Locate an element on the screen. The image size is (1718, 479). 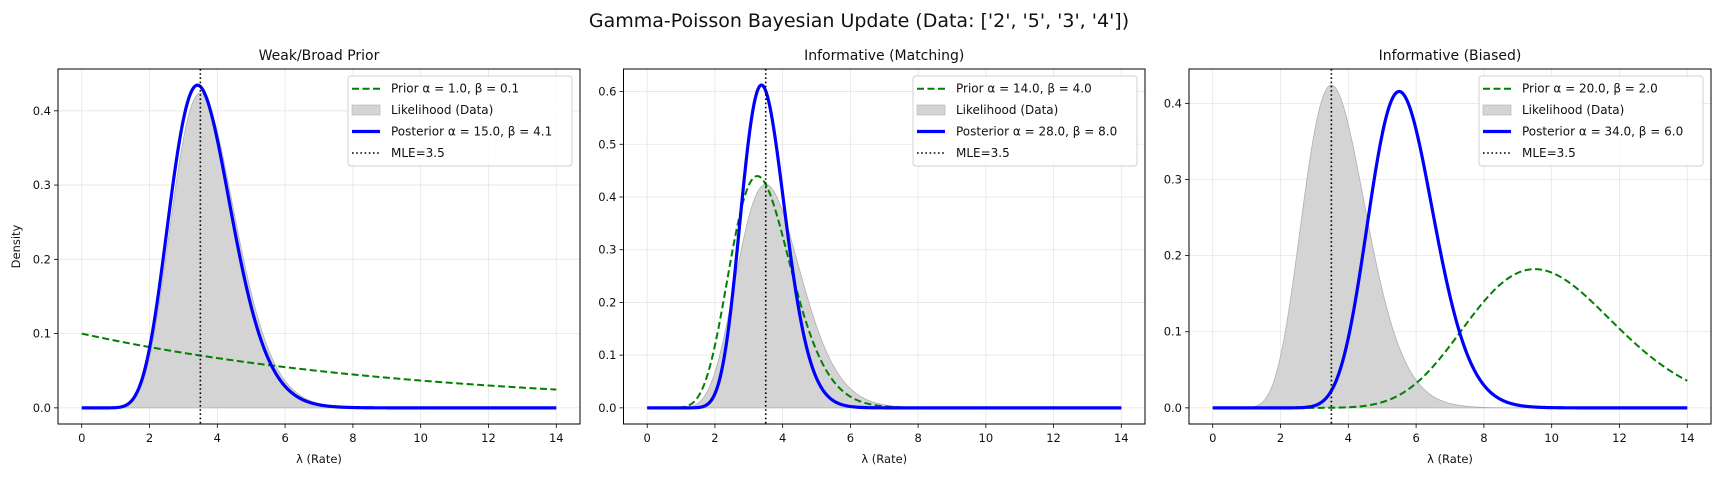
legend-posterior-label: Posterior α = 34.0, β = 6.0 is located at coordinates (1602, 132).